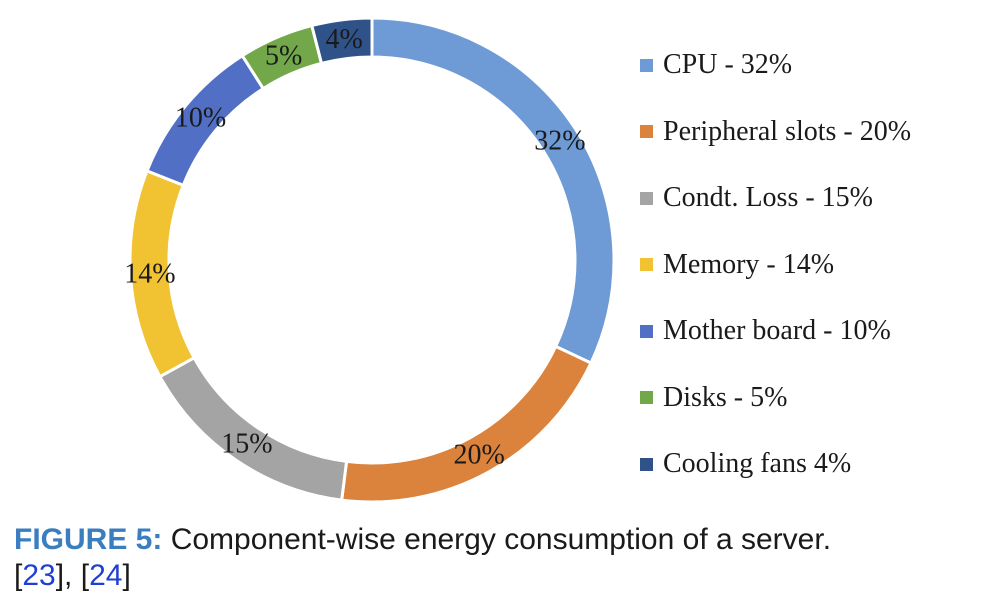 This screenshot has height=609, width=988. I want to click on legend-item-6: Cooling fans 4%, so click(810, 464).